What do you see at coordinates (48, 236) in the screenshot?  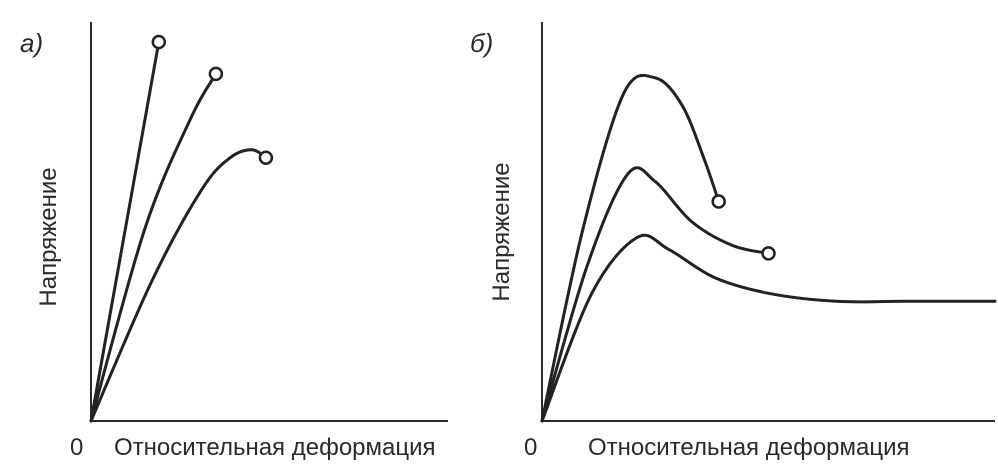 I see `panel-a-y-axis-label: Напряжение` at bounding box center [48, 236].